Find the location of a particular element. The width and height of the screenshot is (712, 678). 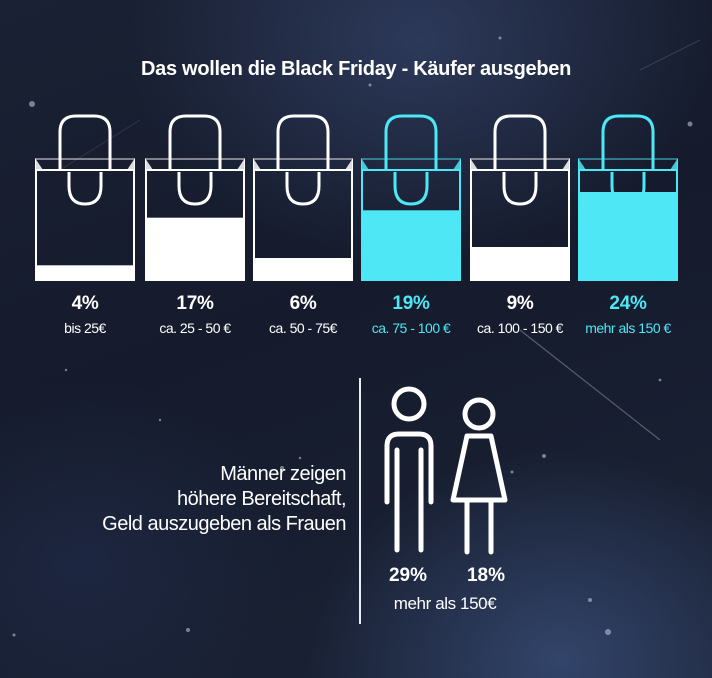

bar-category-label: ca. 50 - 75€ is located at coordinates (303, 328).